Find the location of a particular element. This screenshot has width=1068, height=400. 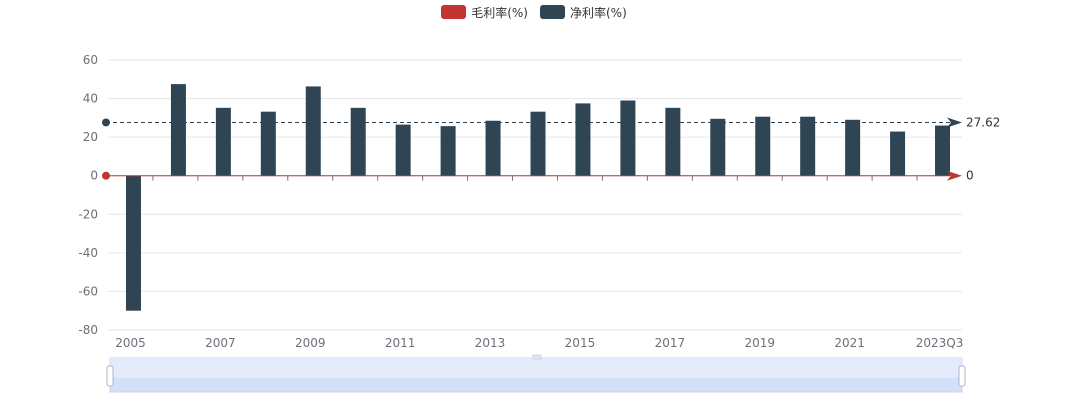

bar-net-2019 is located at coordinates (763, 146).